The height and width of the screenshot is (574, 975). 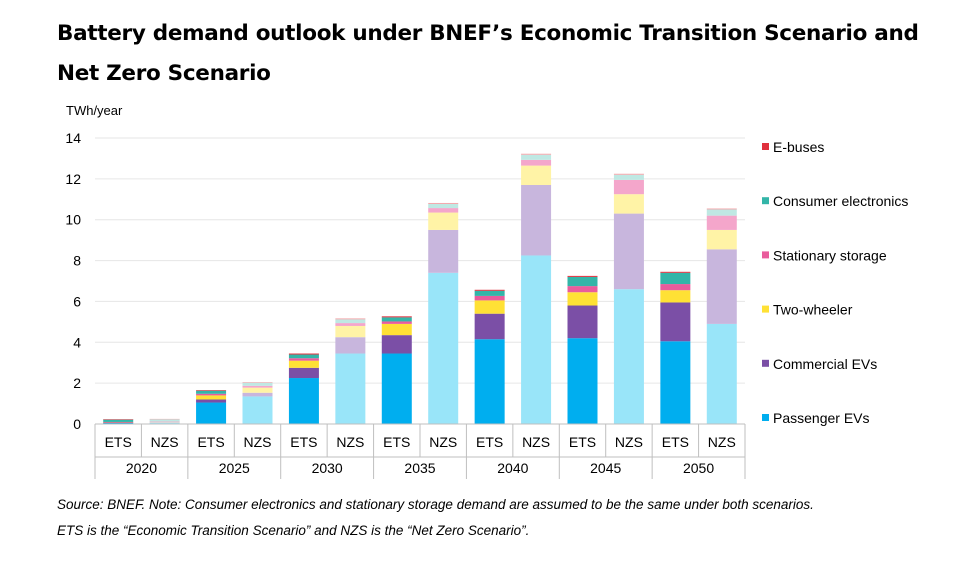 I want to click on x-group-label: 2040, so click(x=512, y=468).